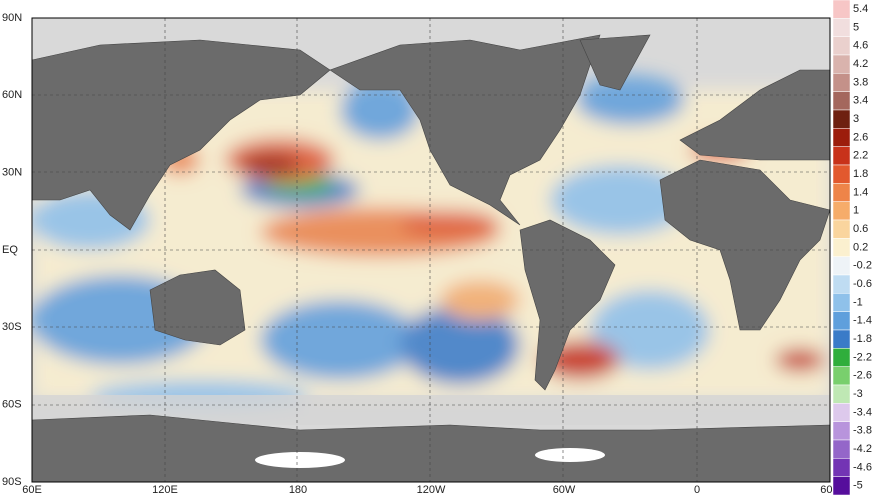 This screenshot has height=500, width=880. What do you see at coordinates (430, 458) in the screenshot?
I see `ice-shelf` at bounding box center [430, 458].